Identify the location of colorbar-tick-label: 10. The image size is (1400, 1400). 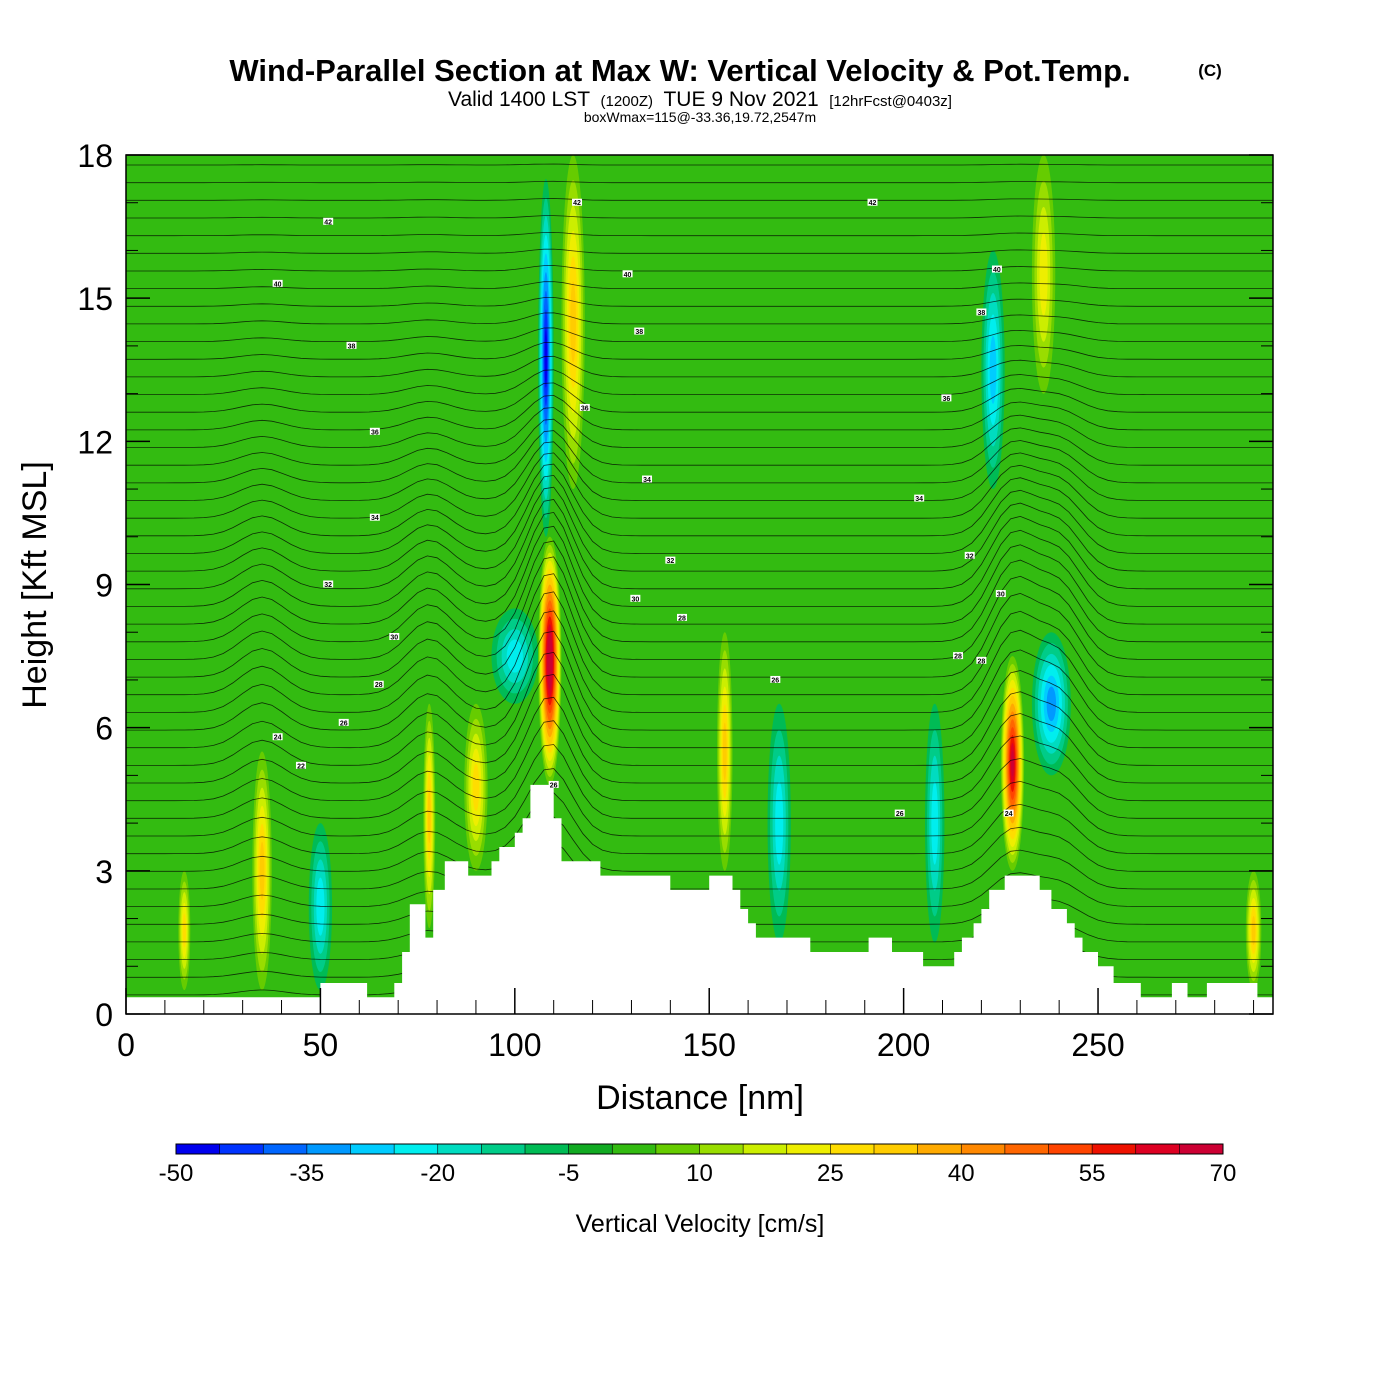
(699, 1173).